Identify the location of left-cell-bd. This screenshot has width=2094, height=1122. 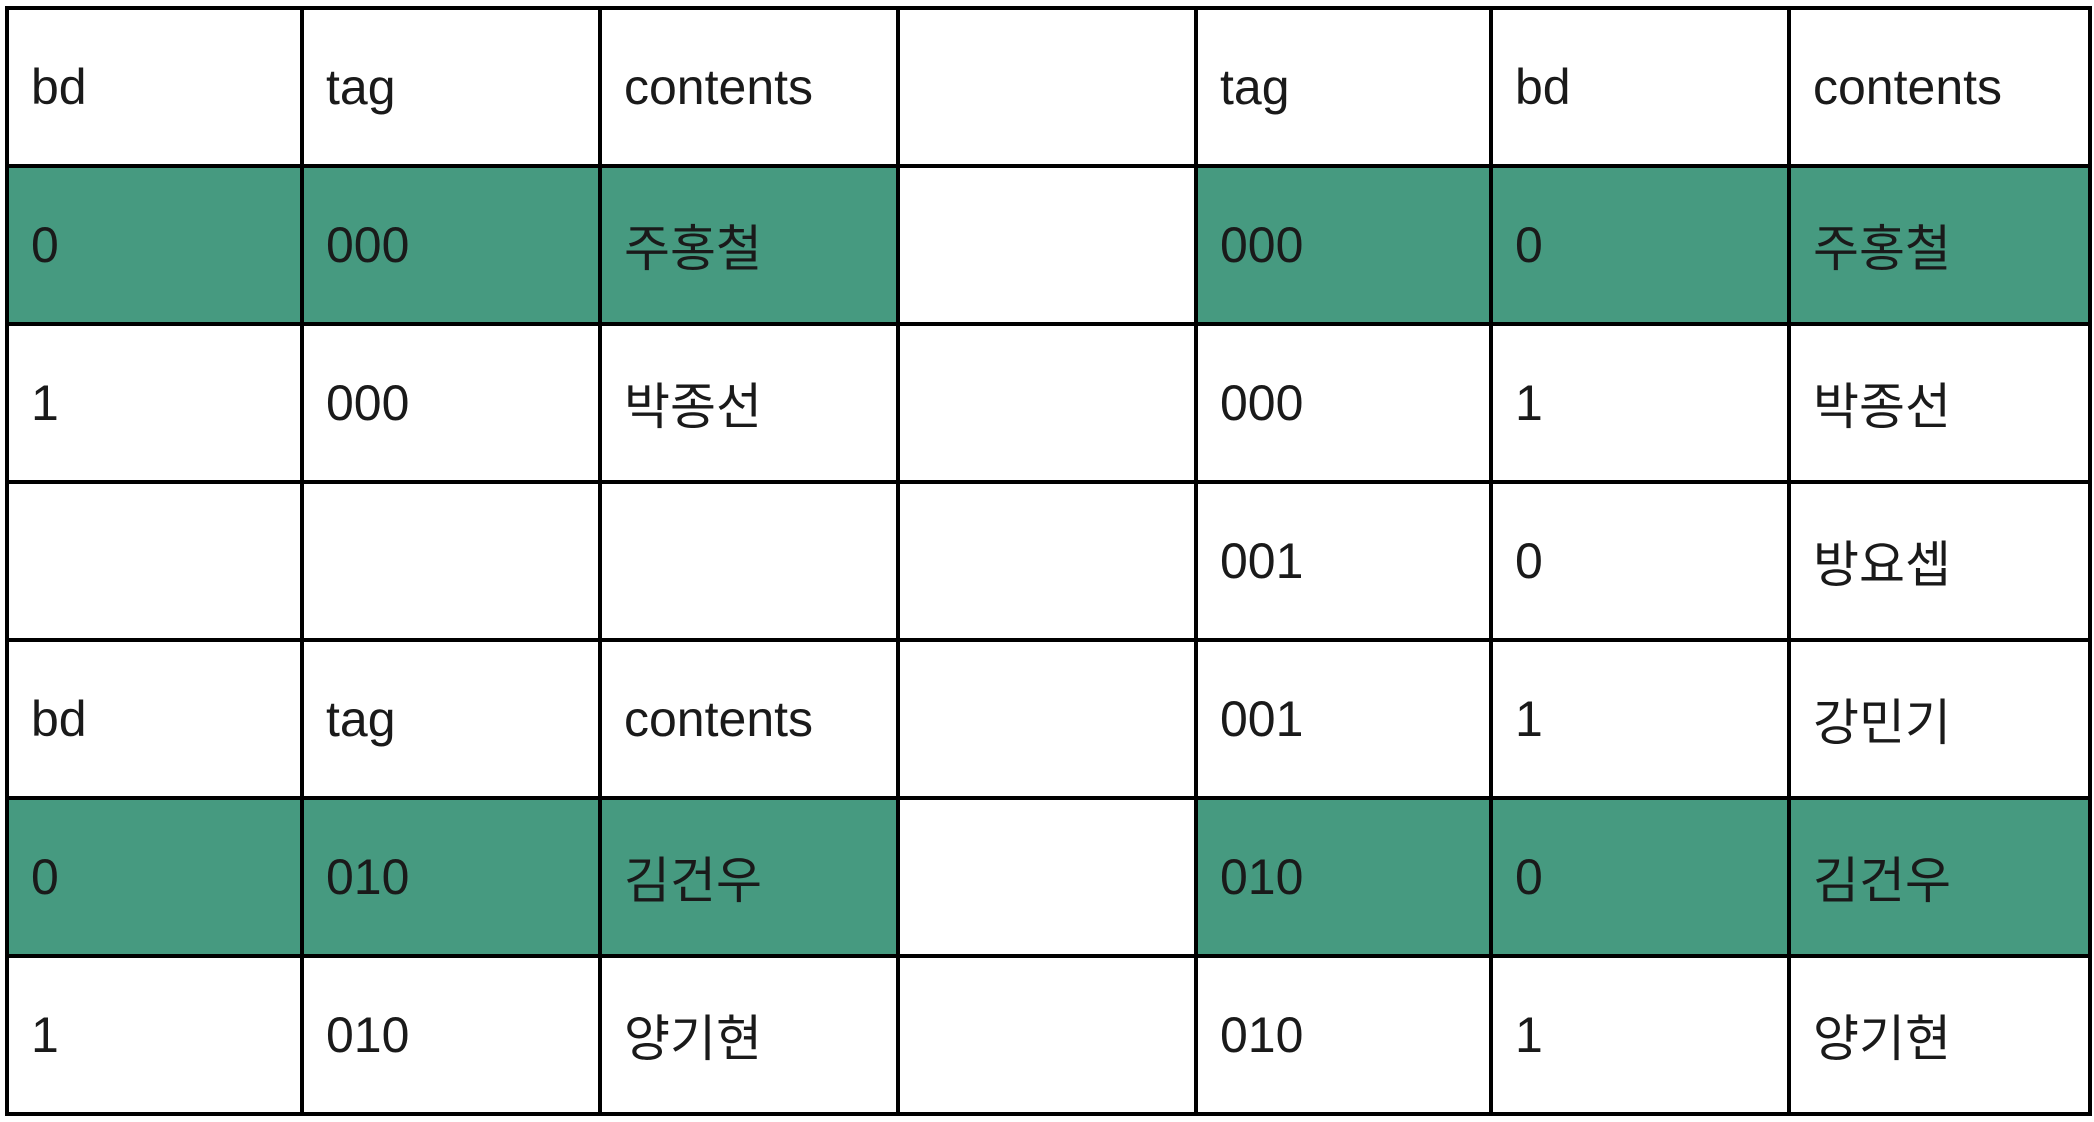
(154, 561).